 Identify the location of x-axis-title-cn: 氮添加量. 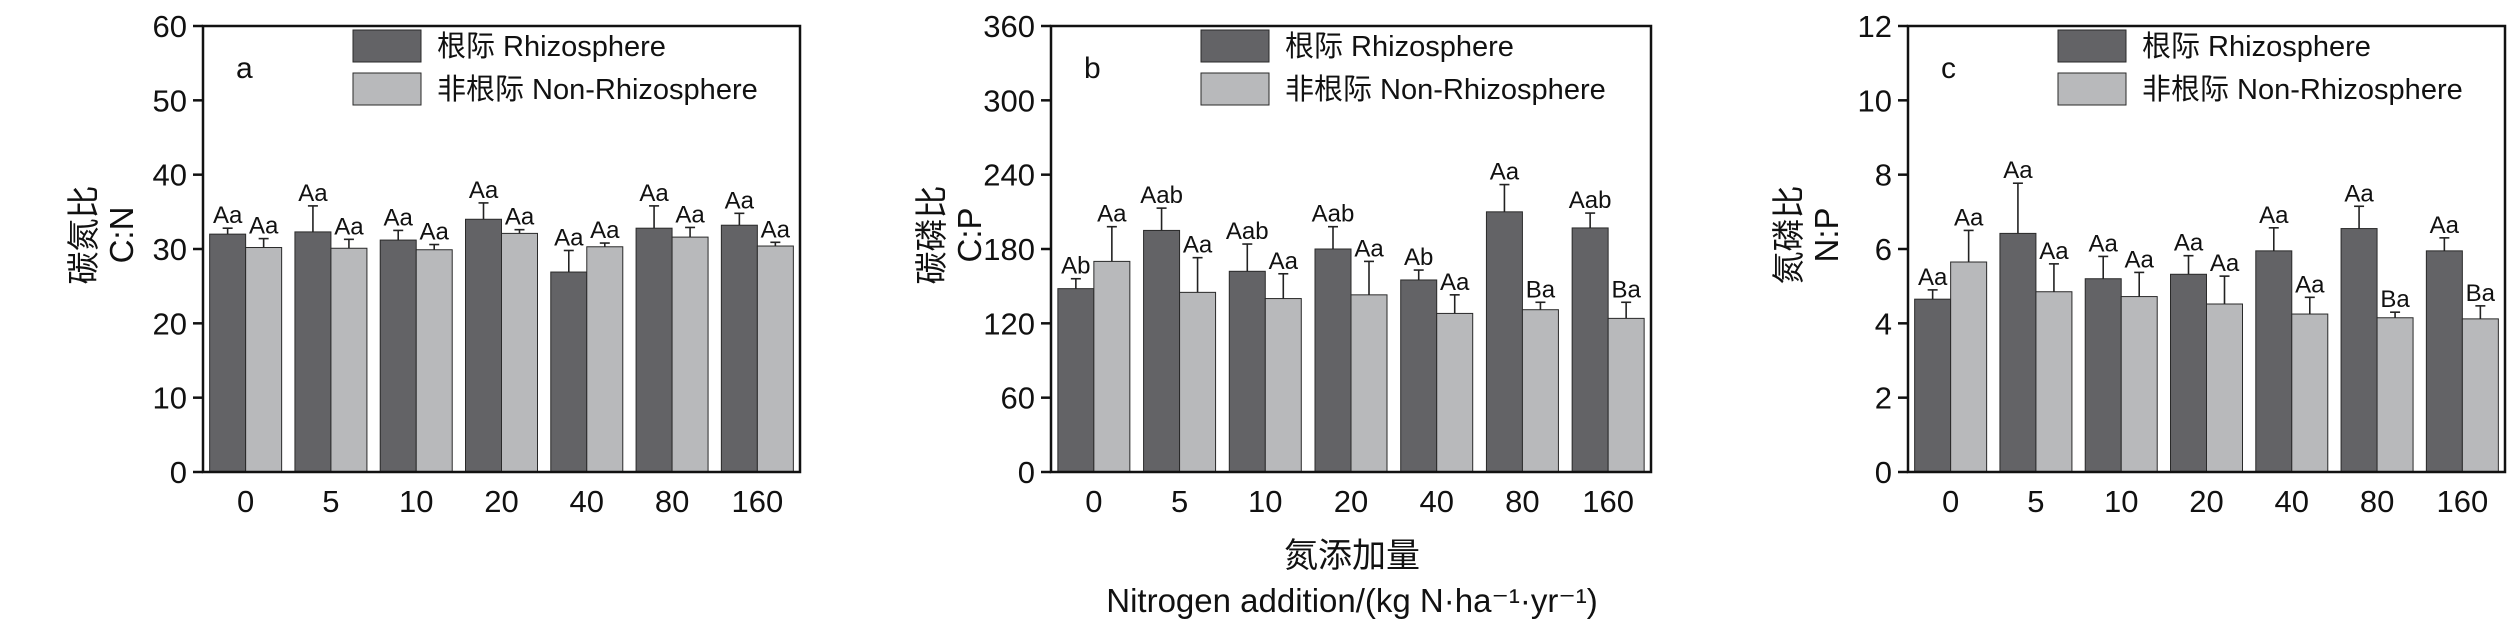
(1352, 556).